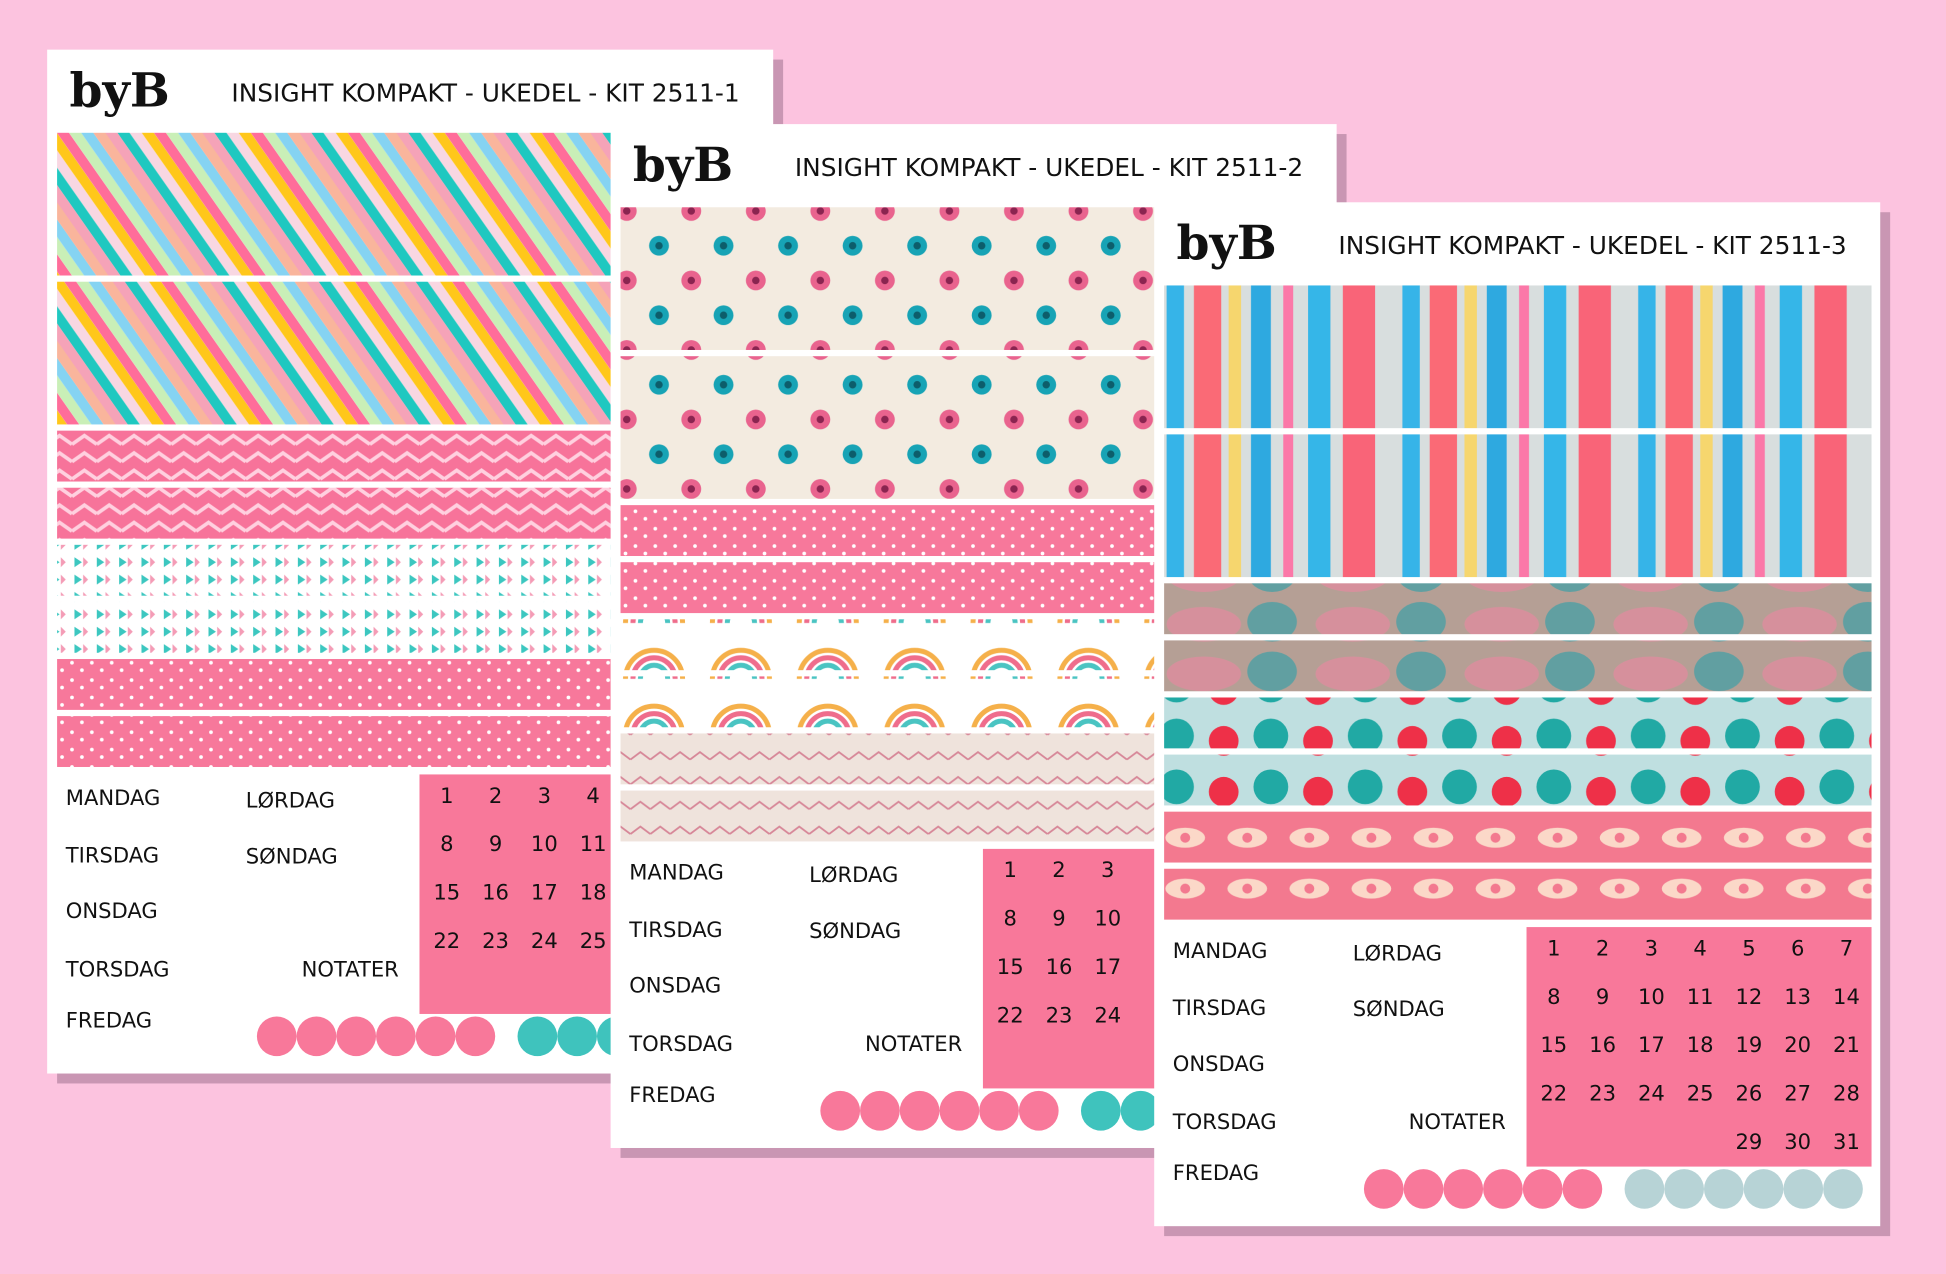 Image resolution: width=1946 pixels, height=1274 pixels. Describe the element at coordinates (1553, 996) in the screenshot. I see `calendar-date: 8` at that location.